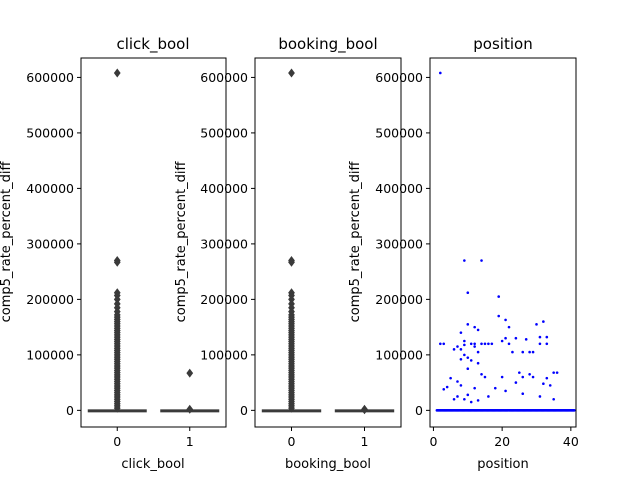 The height and width of the screenshot is (480, 640). Describe the element at coordinates (502, 44) in the screenshot. I see `panel-3-title: position` at that location.